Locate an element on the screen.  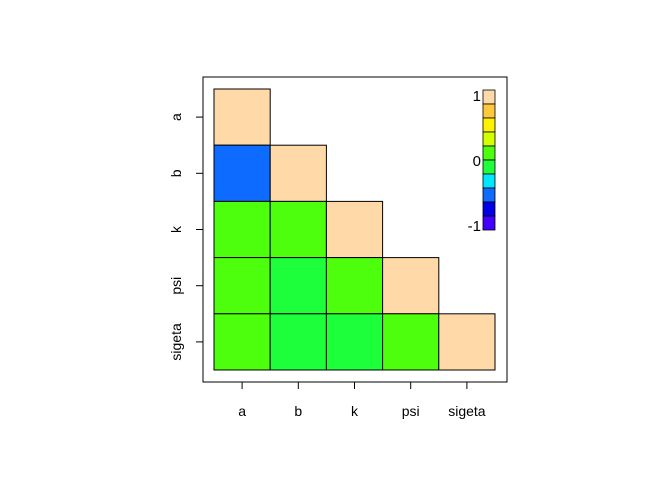
heatmap-cell-sigeta-a is located at coordinates (242, 342).